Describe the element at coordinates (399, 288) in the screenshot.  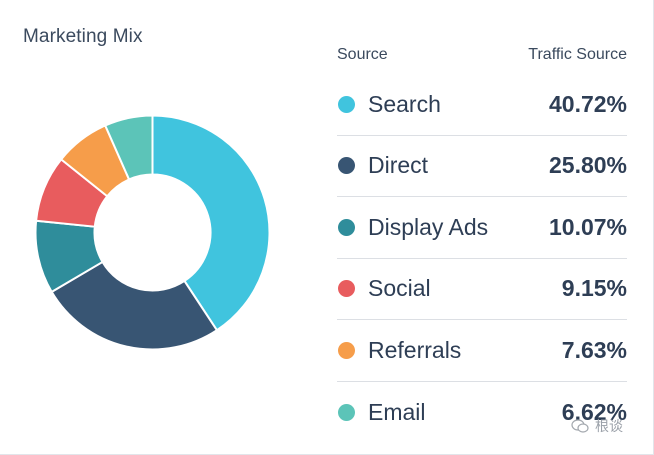
I see `legend-label-social: Social` at that location.